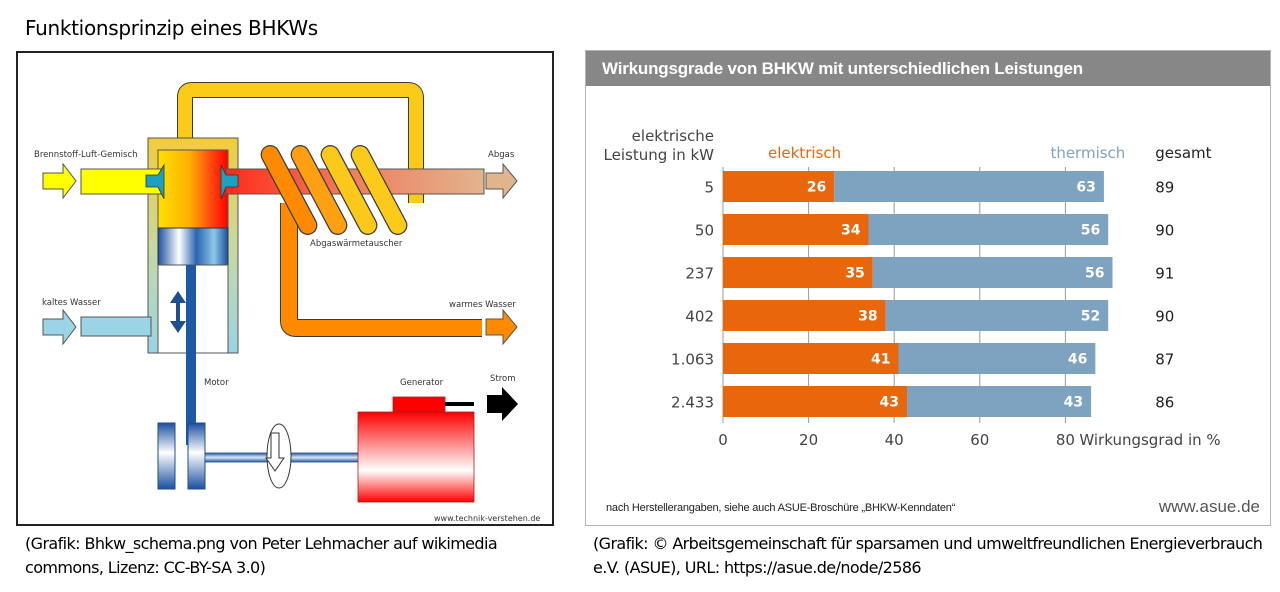 This screenshot has width=1280, height=592. Describe the element at coordinates (59, 181) in the screenshot. I see `fuel-arrow-icon` at that location.